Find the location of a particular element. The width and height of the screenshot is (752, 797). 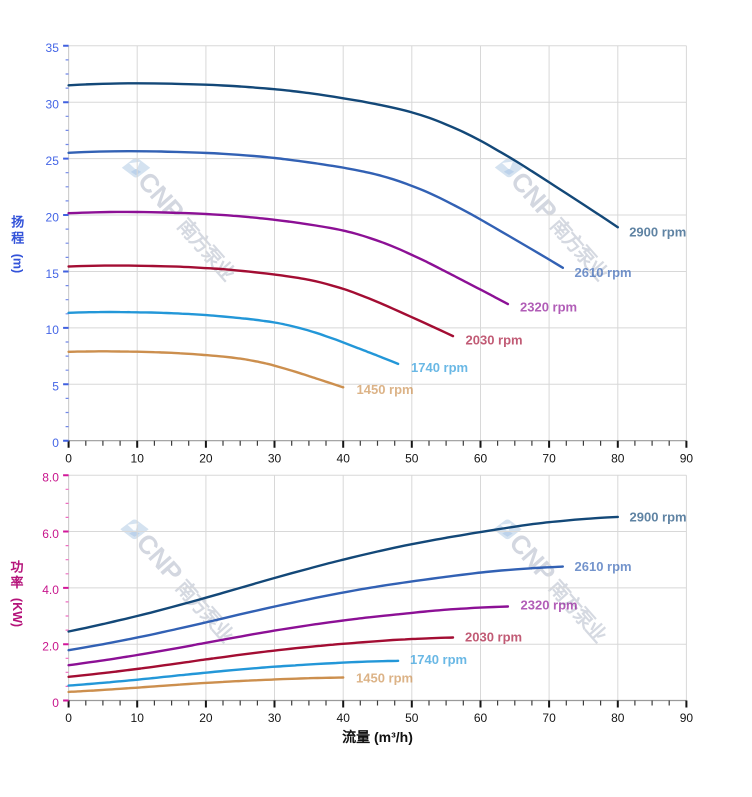

svg-text: 4.0 is located at coordinates (50, 590).